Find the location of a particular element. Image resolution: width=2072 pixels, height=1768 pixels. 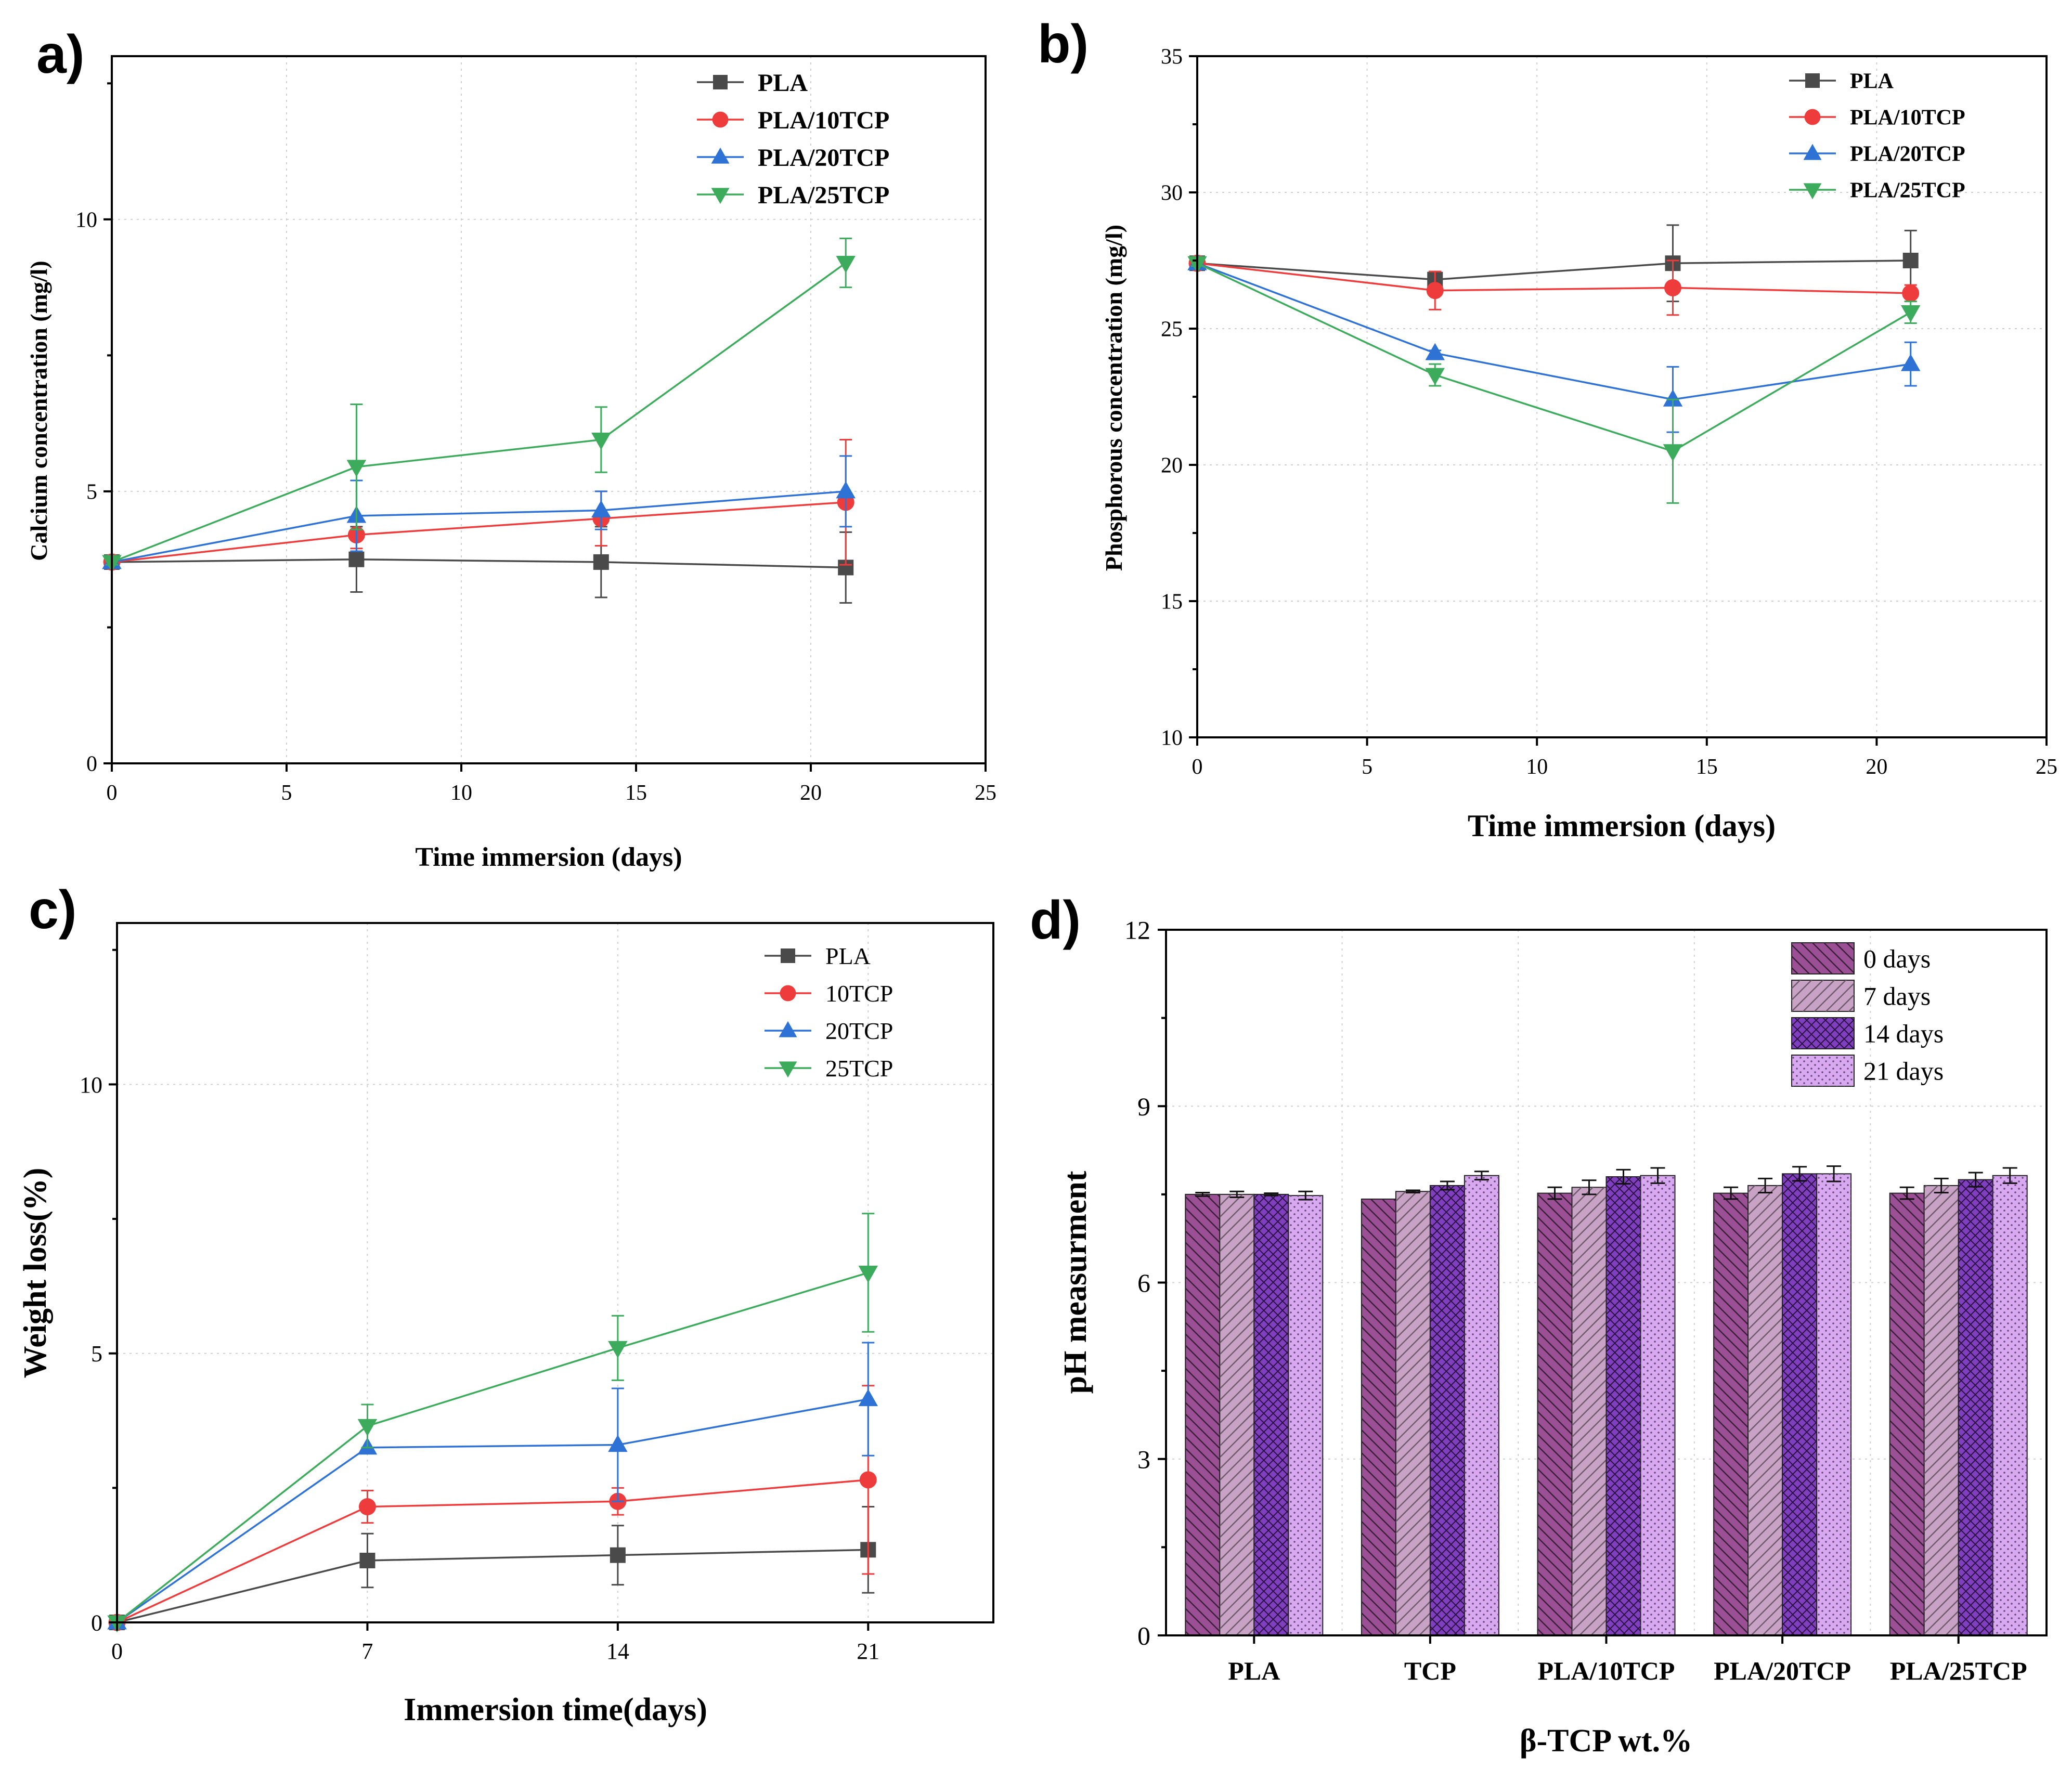

panel-b-x-tick-label-0: 0 is located at coordinates (1197, 767).